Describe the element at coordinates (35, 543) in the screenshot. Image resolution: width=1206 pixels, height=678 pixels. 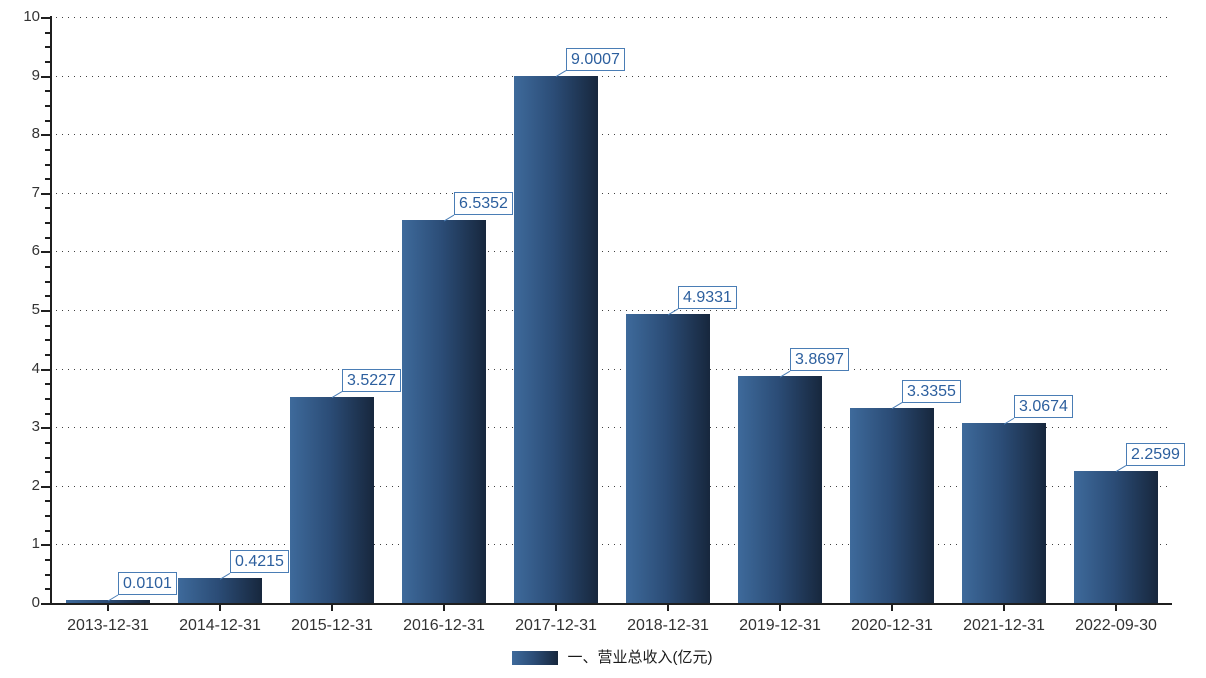
I see `y-tick-label: 1` at that location.